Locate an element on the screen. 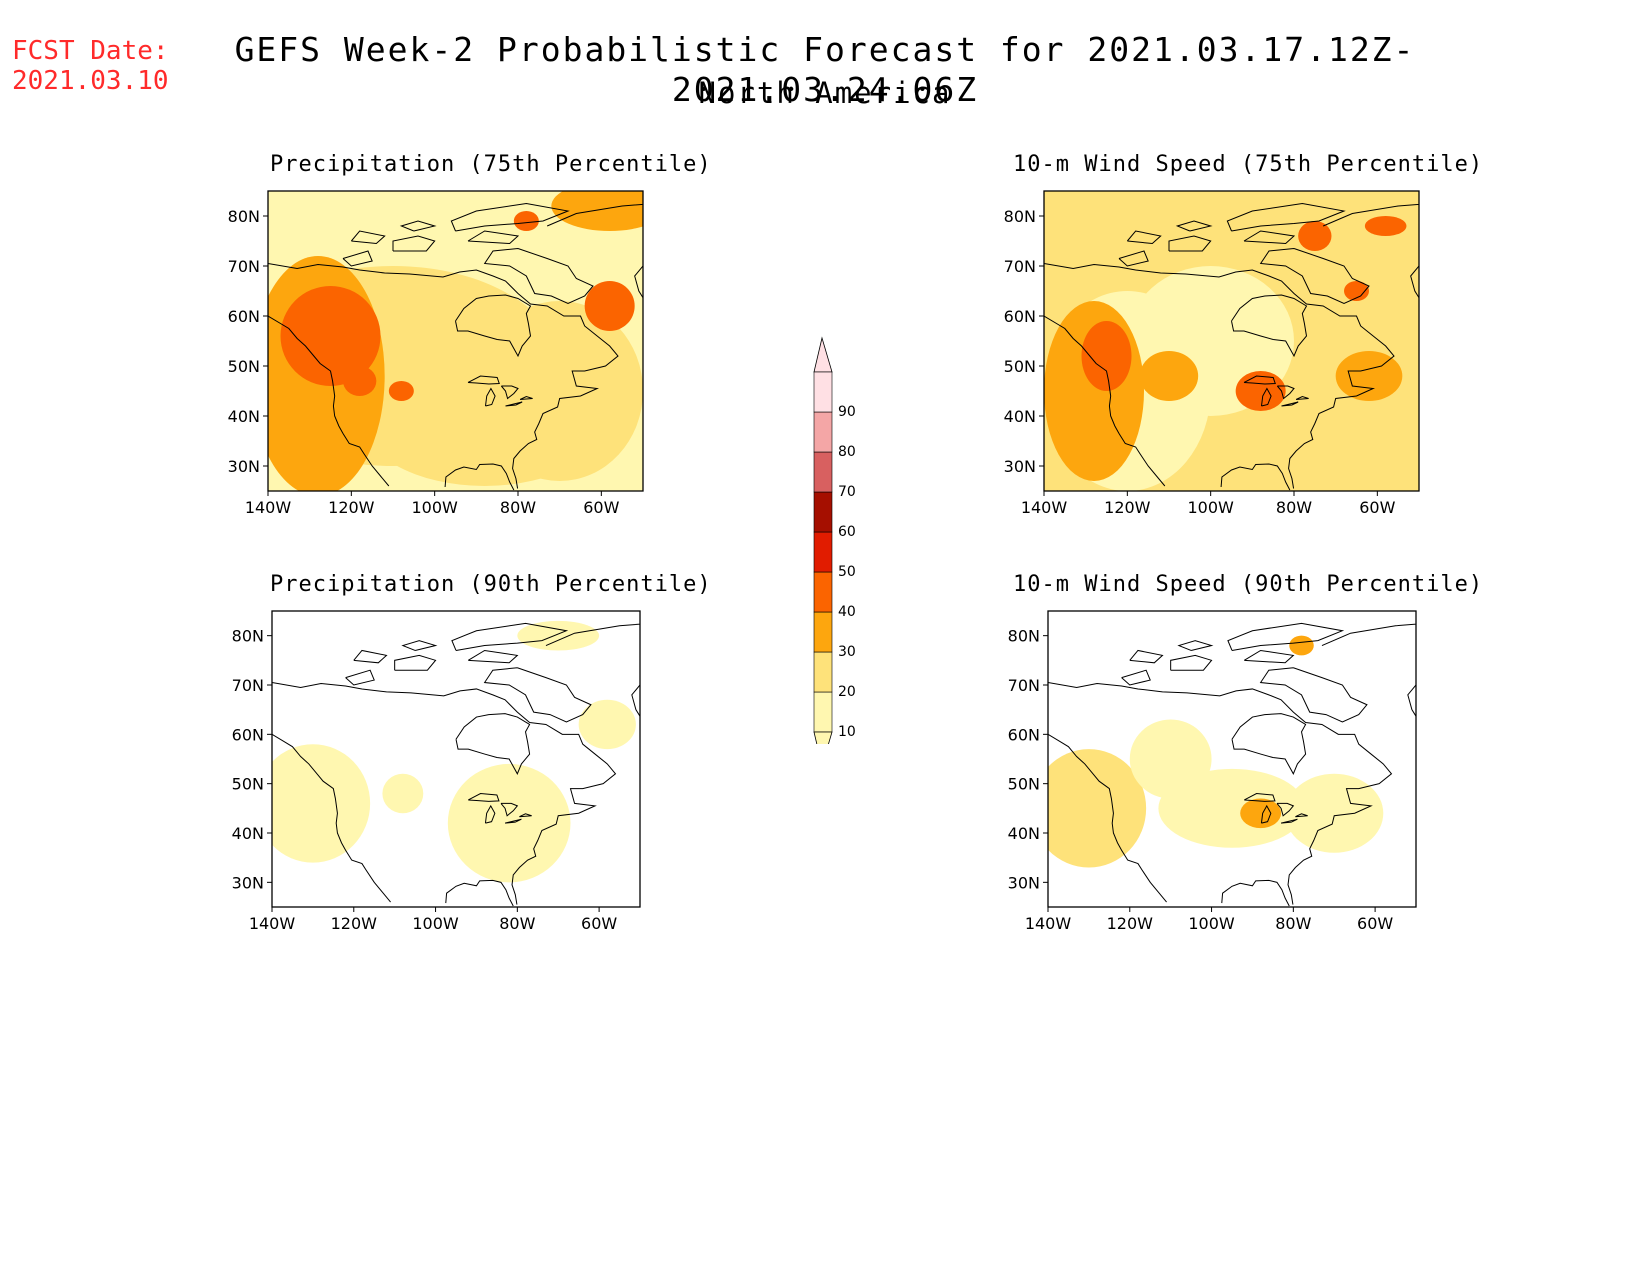 This screenshot has height=1275, width=1650. colorbar-label: 50 is located at coordinates (847, 572).